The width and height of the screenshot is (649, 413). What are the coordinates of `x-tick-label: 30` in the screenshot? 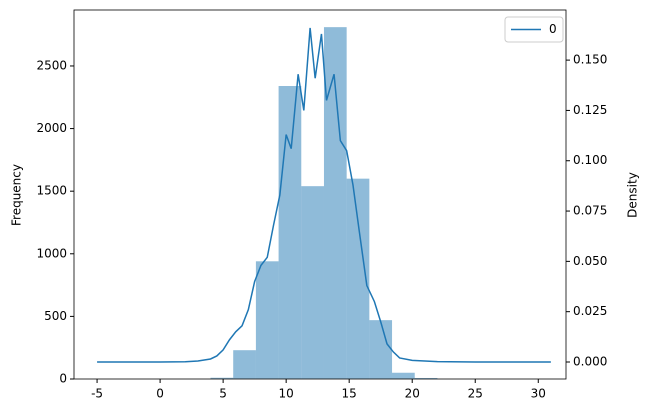 It's located at (538, 394).